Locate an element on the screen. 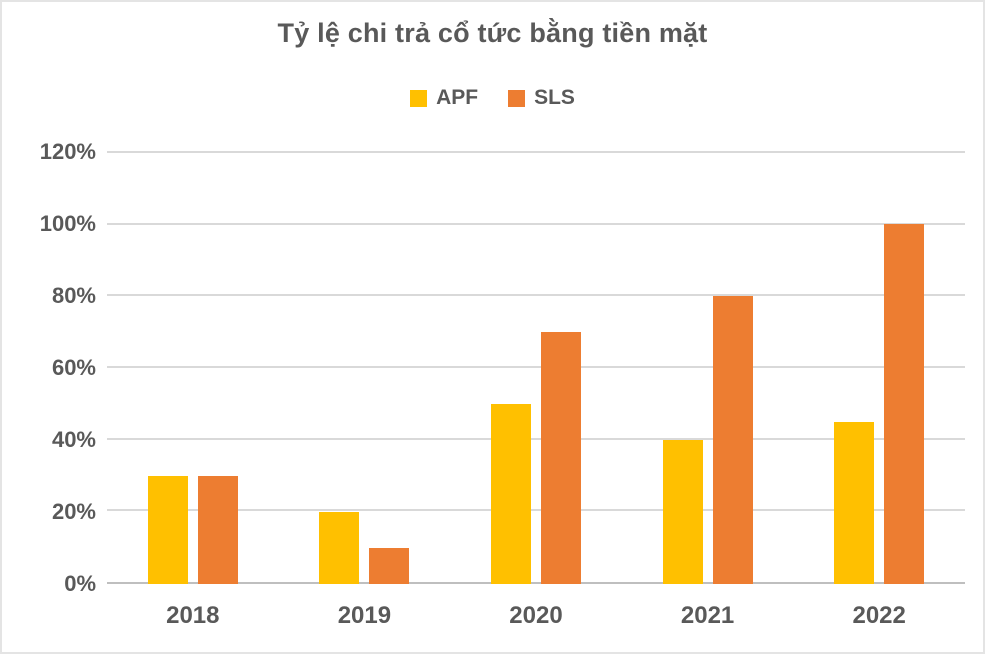 Image resolution: width=985 pixels, height=654 pixels. x-tick-label-2019: 2019 is located at coordinates (364, 615).